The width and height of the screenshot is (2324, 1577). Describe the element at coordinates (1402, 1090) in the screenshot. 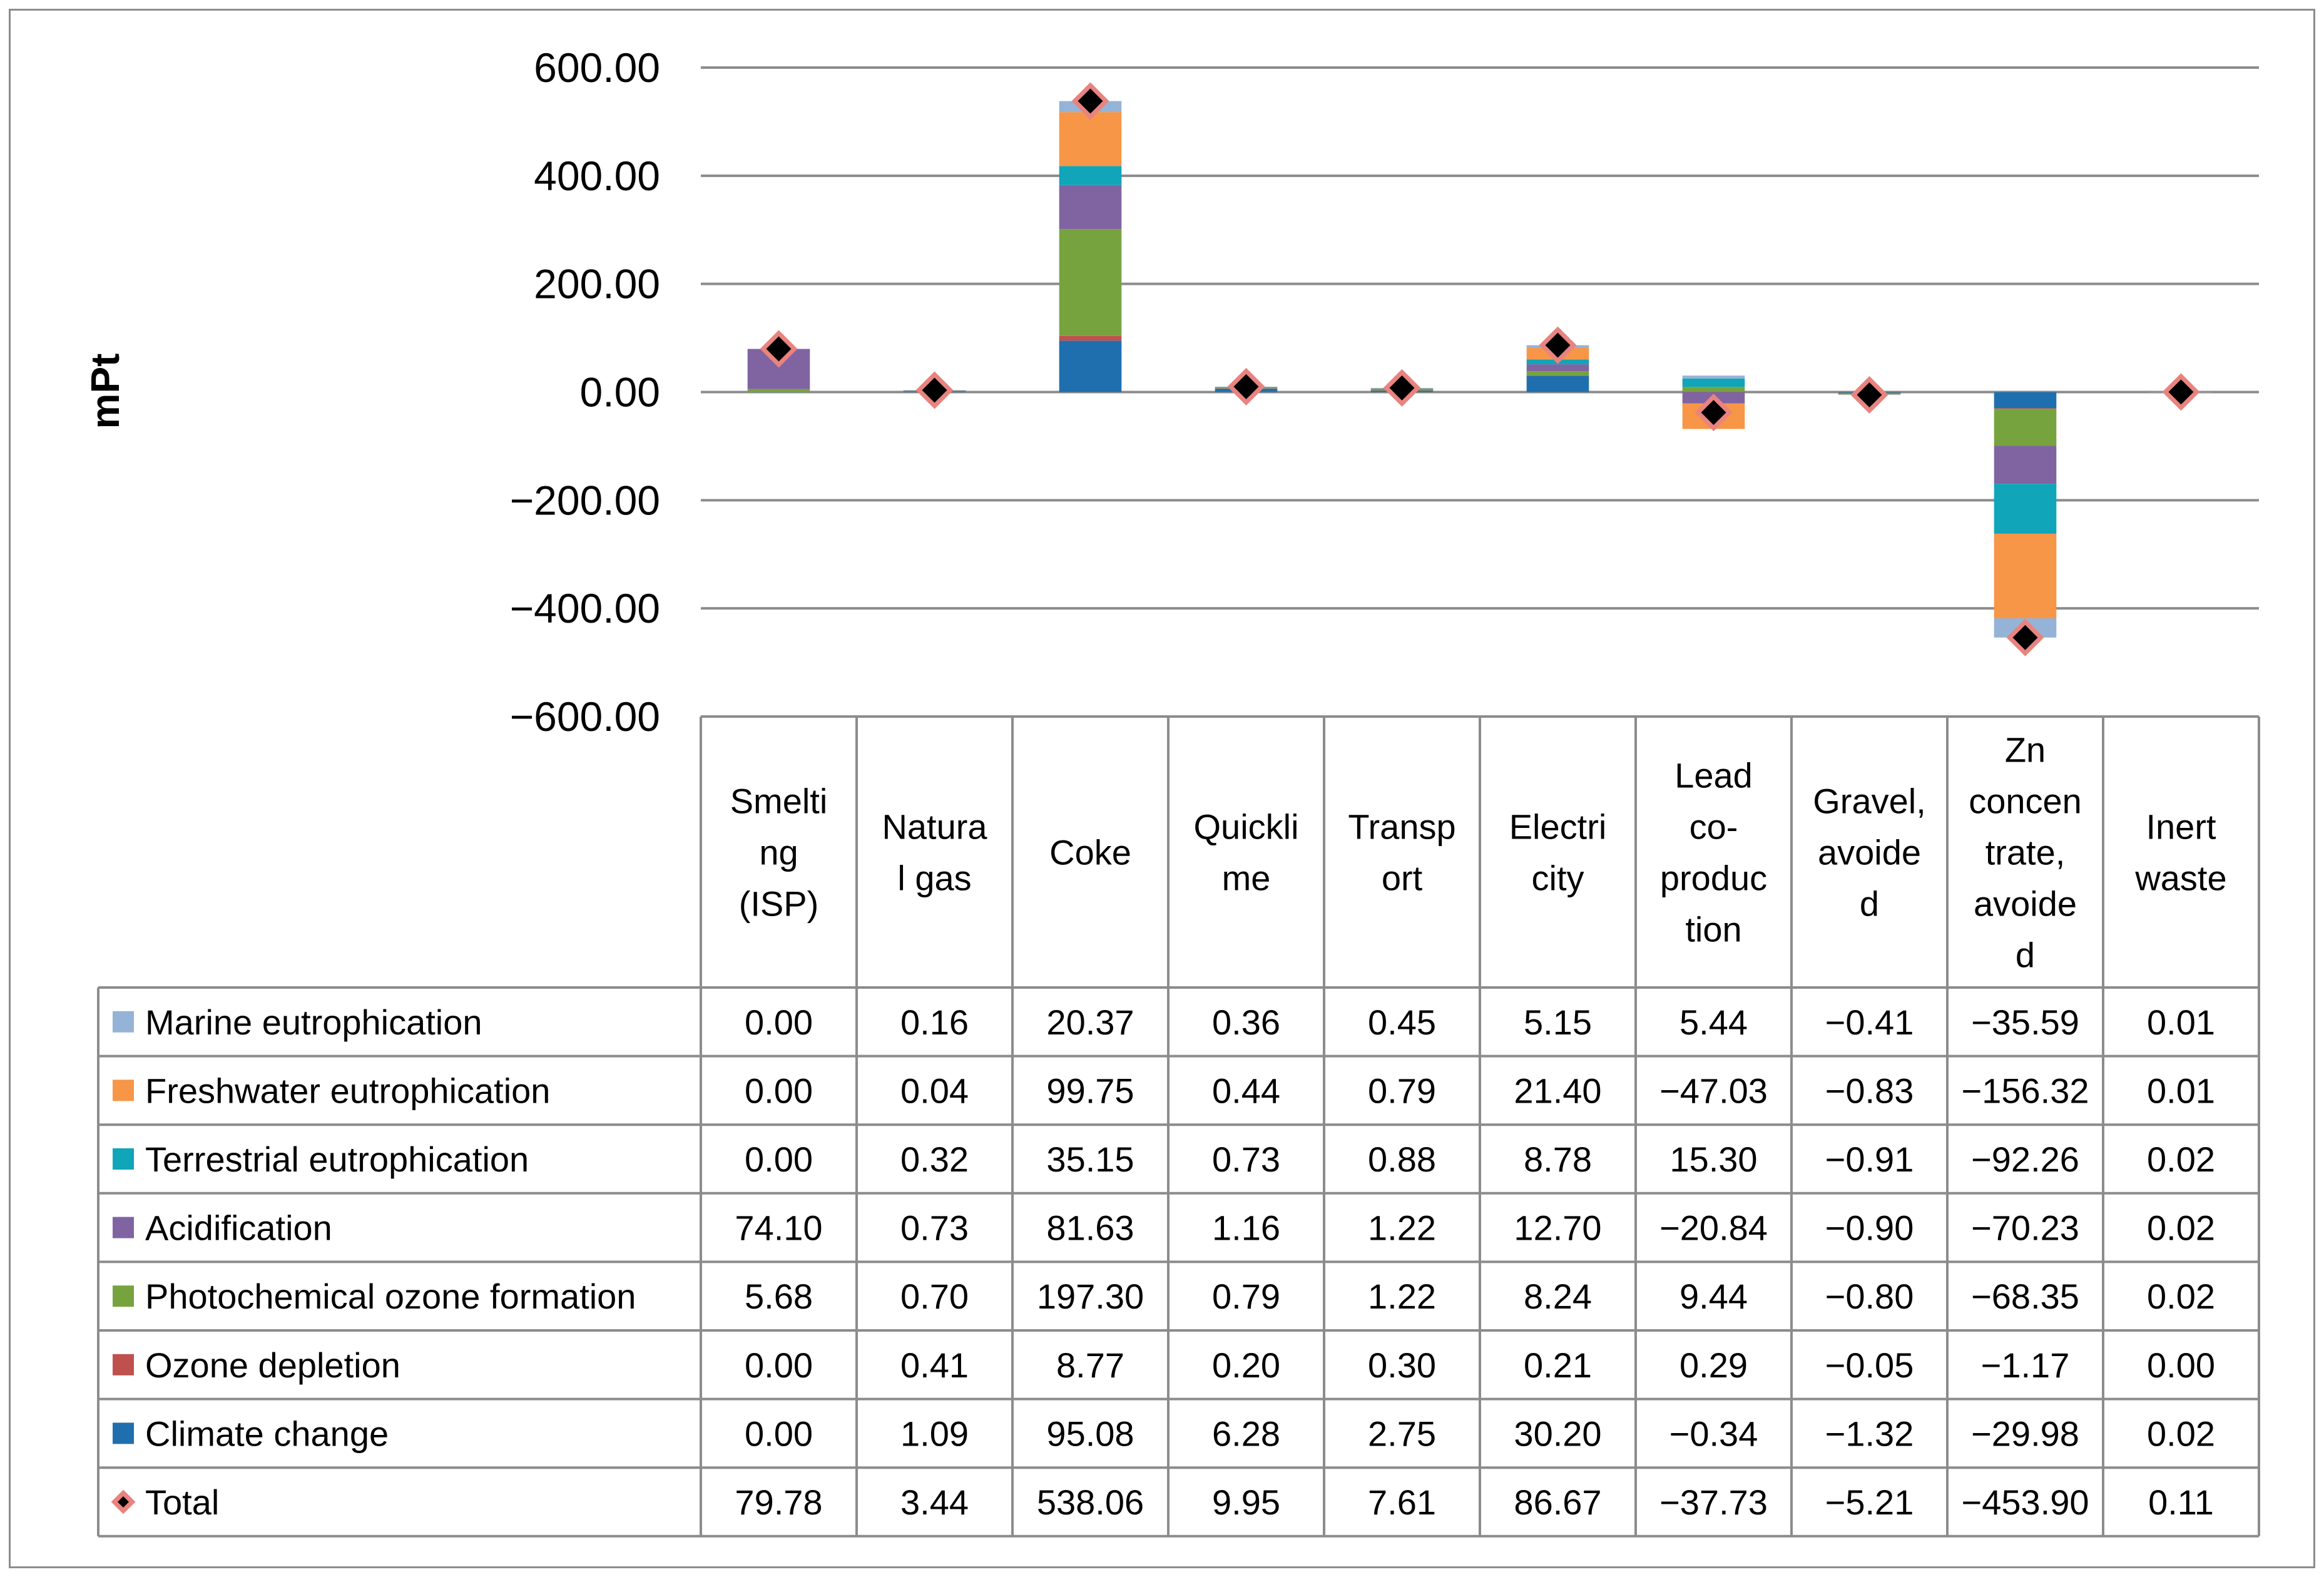

I see `table-cell-value: 0.79` at that location.